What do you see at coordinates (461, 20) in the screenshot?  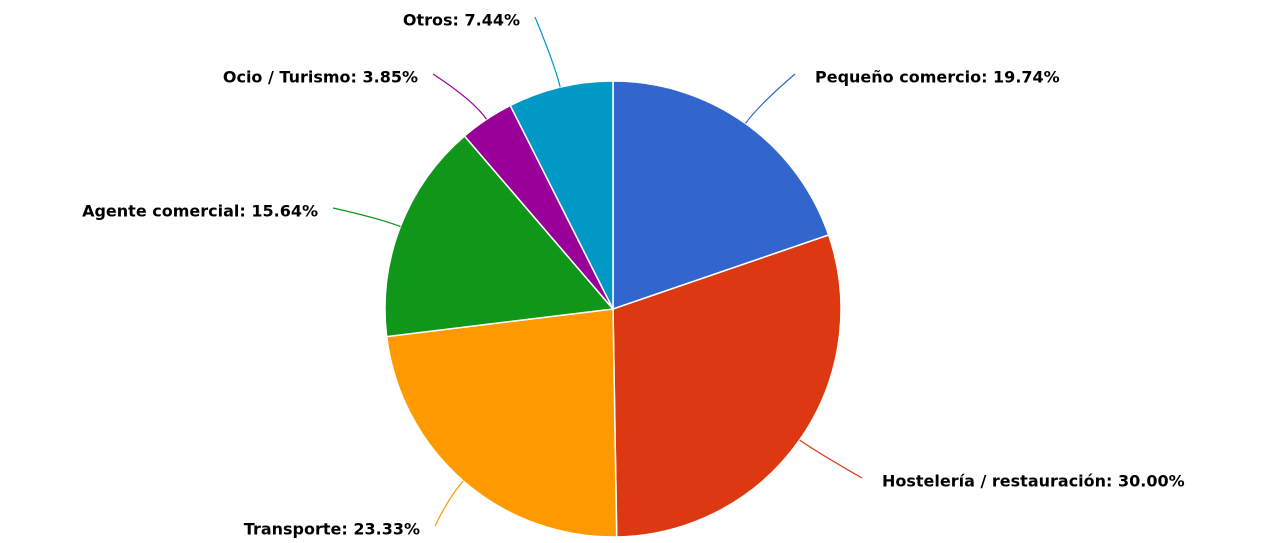 I see `data-label: Otros: 7.44%` at bounding box center [461, 20].